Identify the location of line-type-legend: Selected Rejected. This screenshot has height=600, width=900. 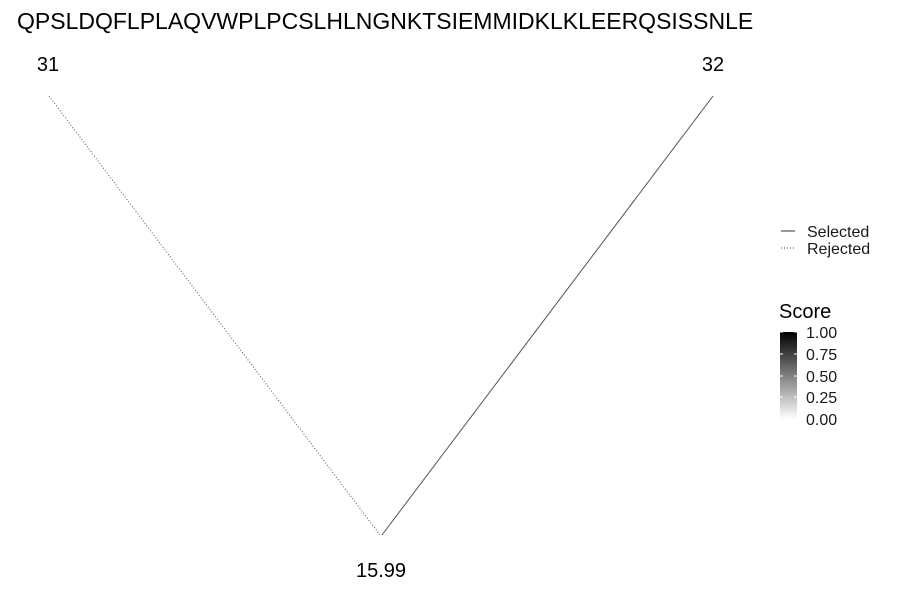
(825, 241).